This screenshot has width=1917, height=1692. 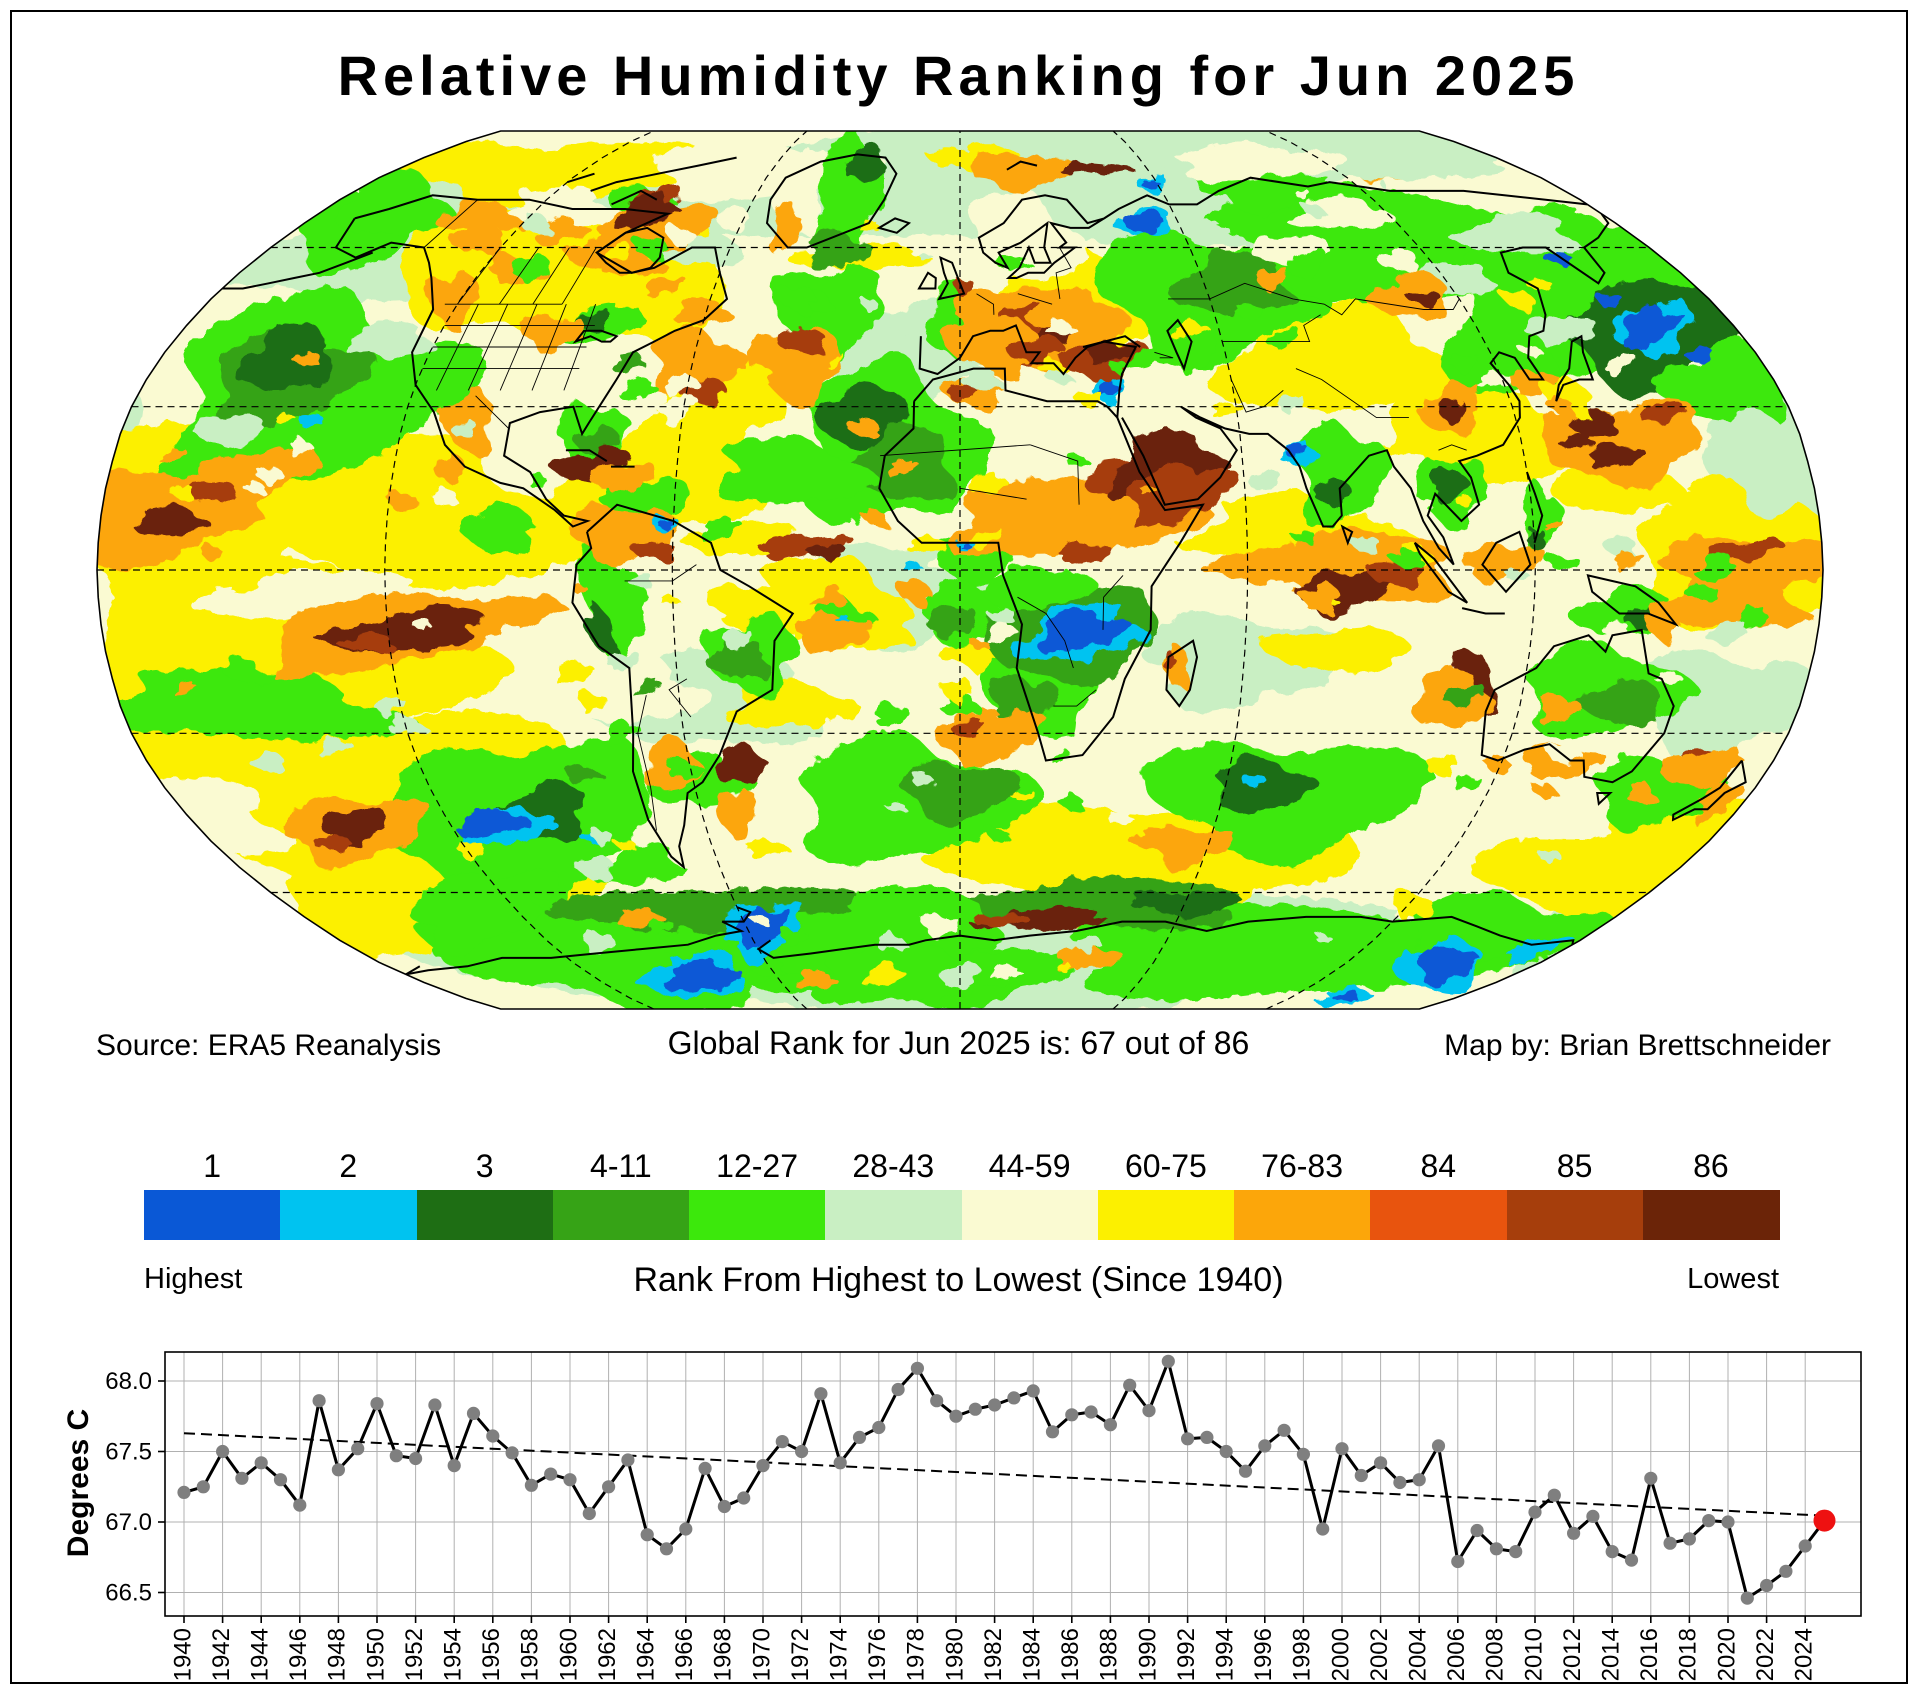 What do you see at coordinates (530, 1654) in the screenshot?
I see `svg-text: 1958` at bounding box center [530, 1654].